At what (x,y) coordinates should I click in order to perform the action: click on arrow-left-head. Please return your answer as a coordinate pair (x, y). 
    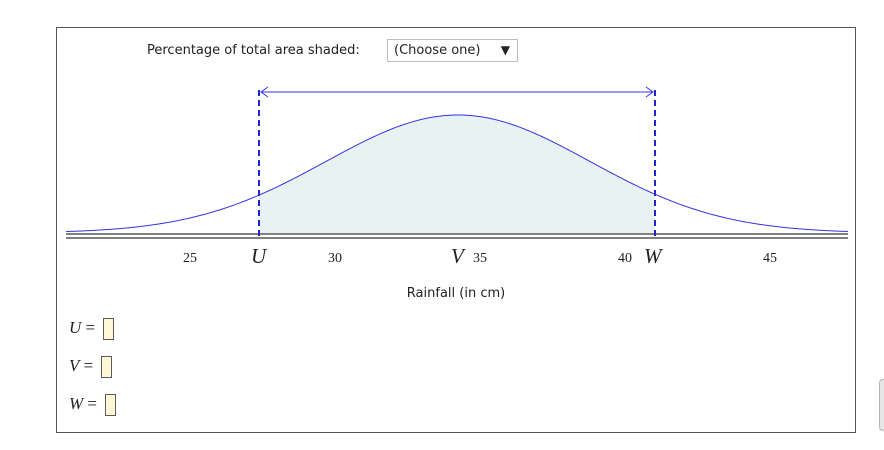
    Looking at the image, I should click on (264, 92).